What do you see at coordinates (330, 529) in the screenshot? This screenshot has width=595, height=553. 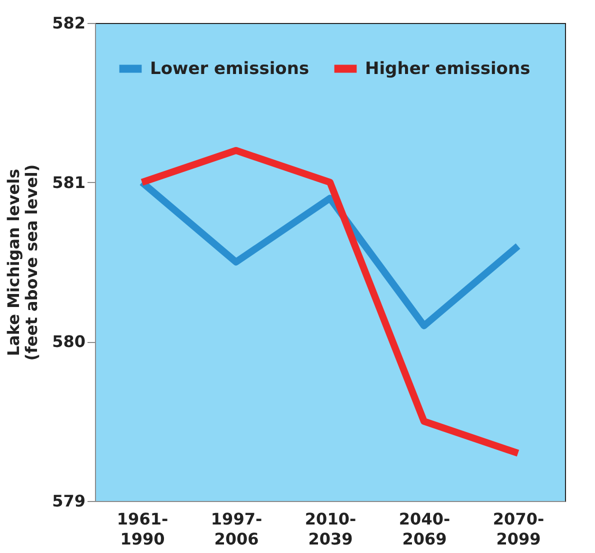 I see `x-tick-label: 2010- 2039` at bounding box center [330, 529].